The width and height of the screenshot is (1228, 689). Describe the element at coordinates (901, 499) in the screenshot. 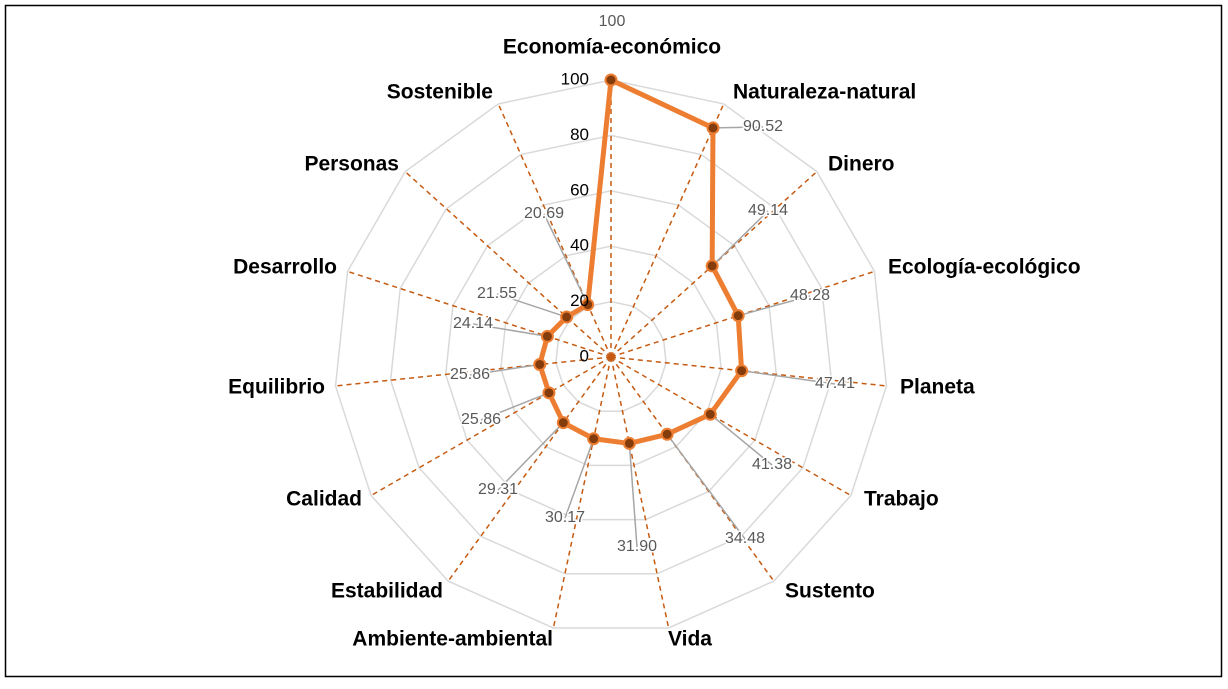

I see `category-label: Trabajo` at that location.